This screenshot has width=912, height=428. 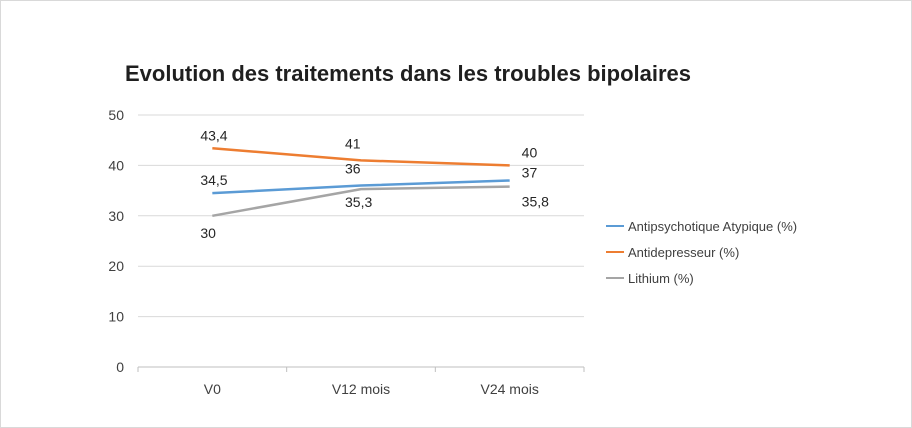 I want to click on series-line-antipsychotique, so click(x=361, y=187).